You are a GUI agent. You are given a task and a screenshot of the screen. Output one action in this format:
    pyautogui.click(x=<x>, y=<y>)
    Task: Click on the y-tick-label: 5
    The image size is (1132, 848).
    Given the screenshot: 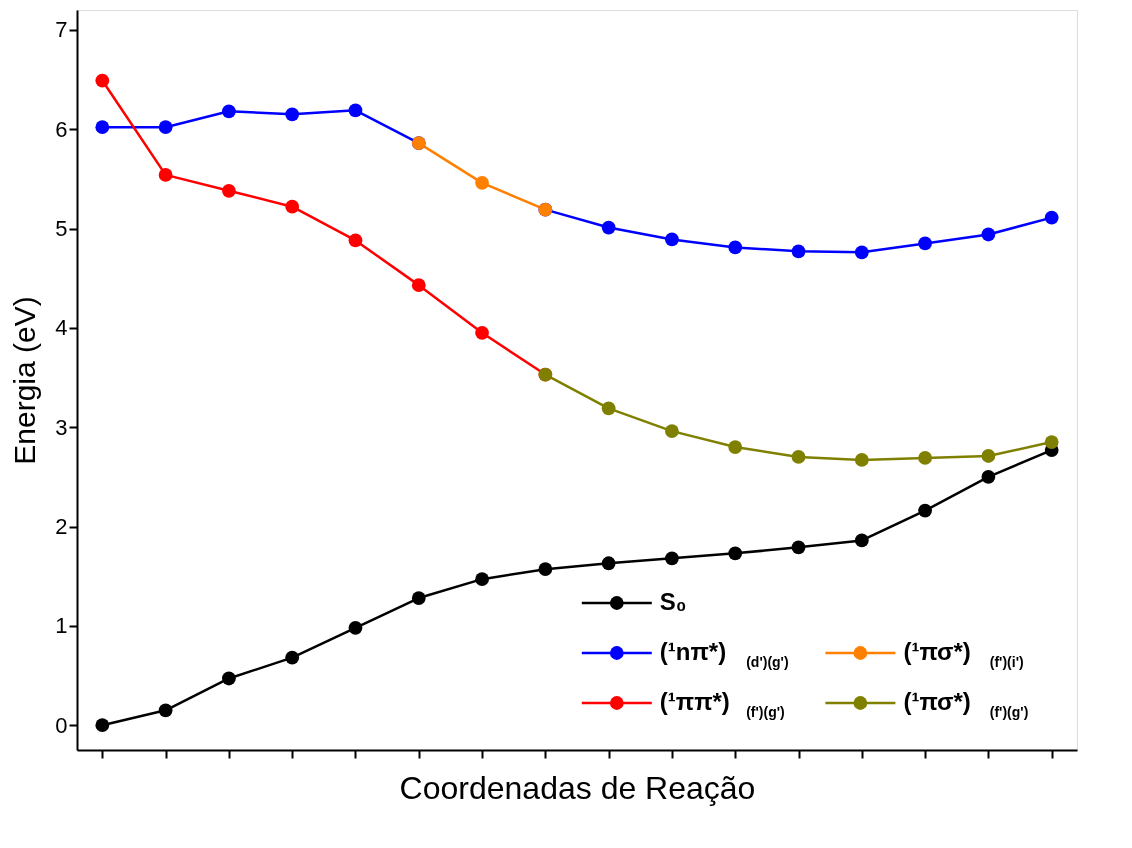 What is the action you would take?
    pyautogui.click(x=61, y=229)
    